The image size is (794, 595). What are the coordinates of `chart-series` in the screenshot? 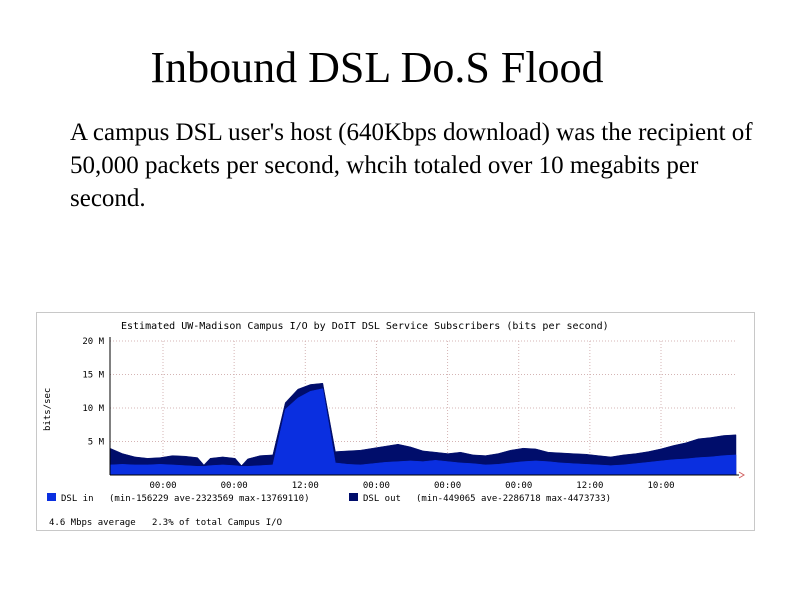 It's located at (423, 429).